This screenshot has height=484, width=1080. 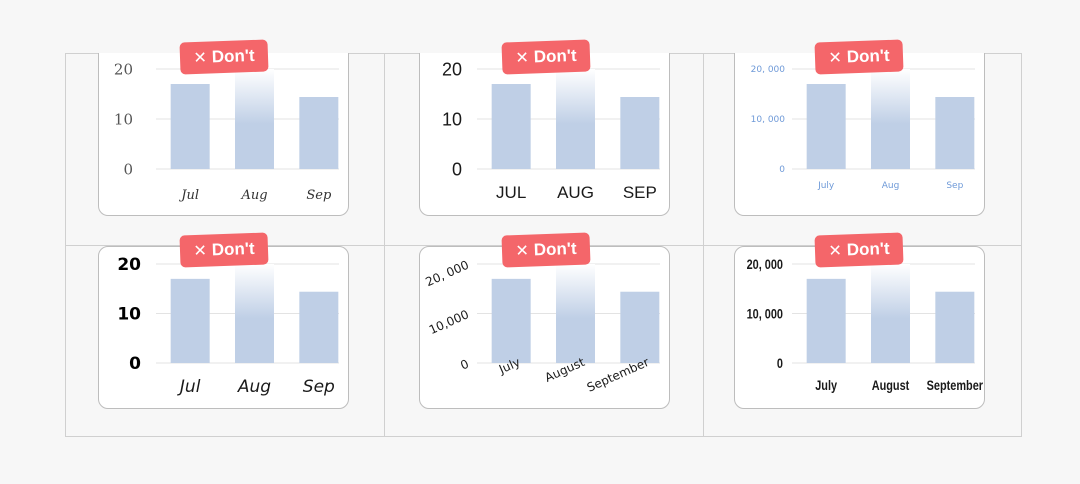 I want to click on x-tick-label: AUG, so click(x=575, y=192).